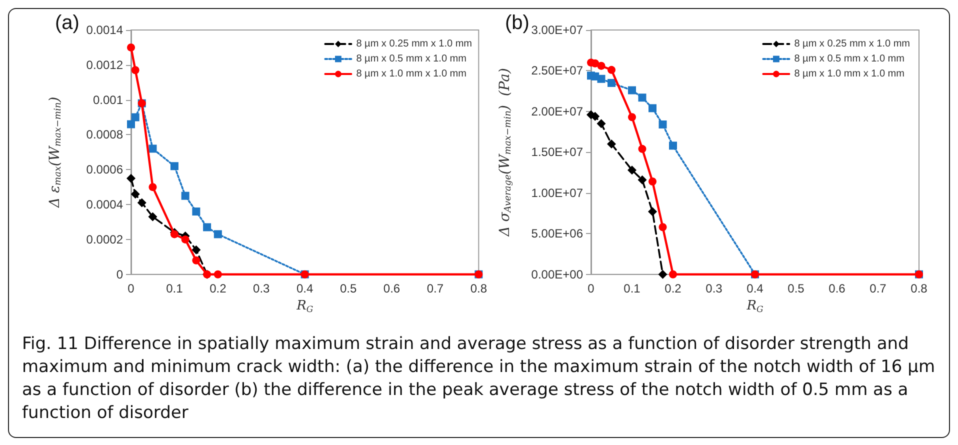 This screenshot has height=445, width=958. Describe the element at coordinates (557, 193) in the screenshot. I see `y-tick-label: 1.00E+07` at that location.